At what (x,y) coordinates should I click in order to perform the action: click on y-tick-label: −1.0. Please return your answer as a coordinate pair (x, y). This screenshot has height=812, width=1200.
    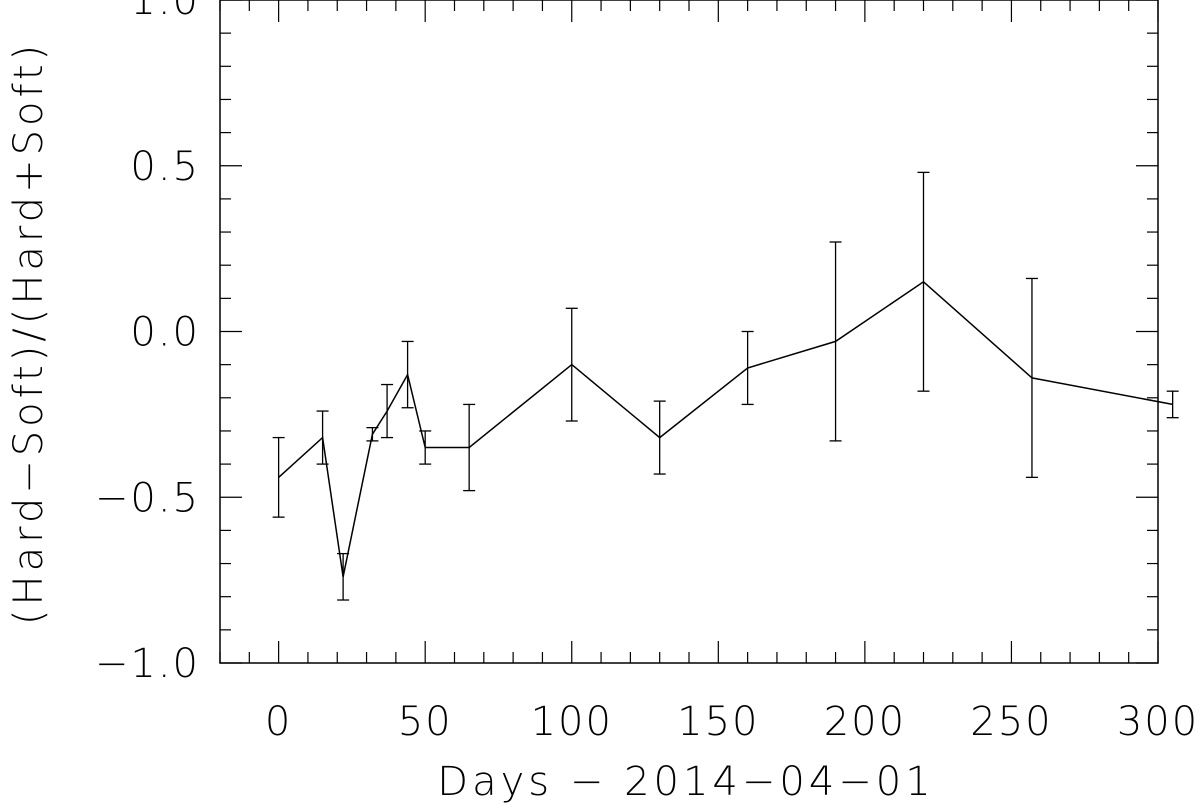
    Looking at the image, I should click on (147, 664).